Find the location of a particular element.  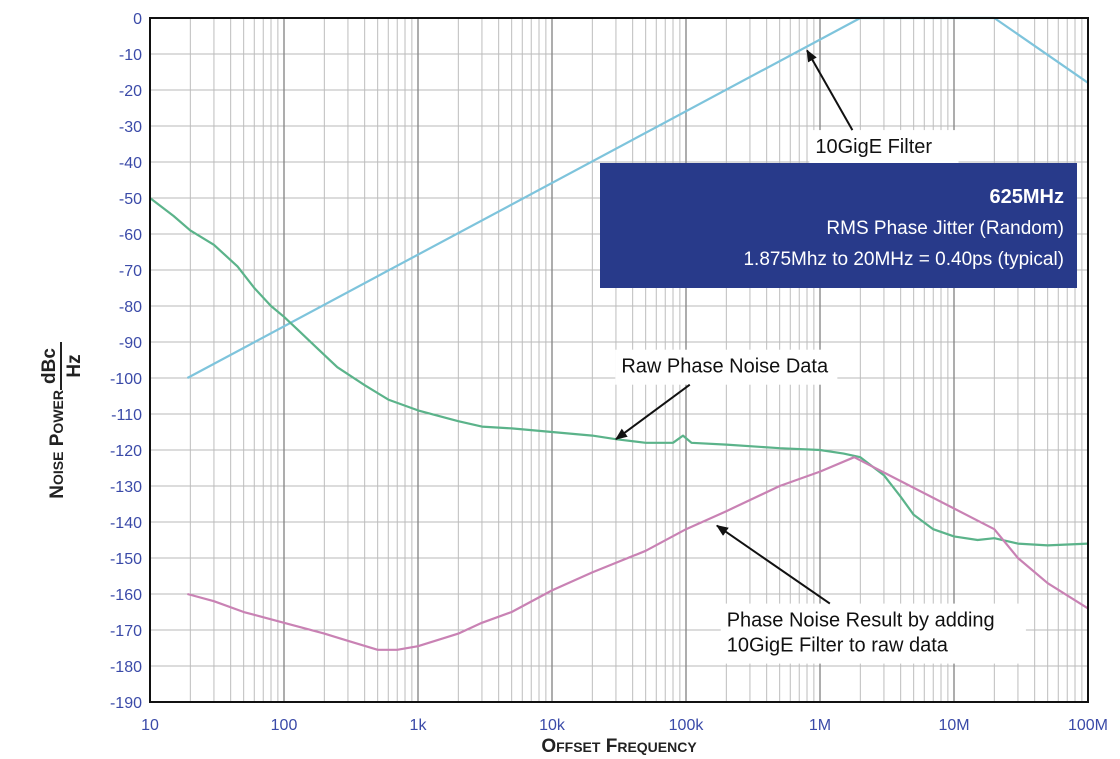

x-axis-title: OFFSET FREQUENCY is located at coordinates (619, 746).